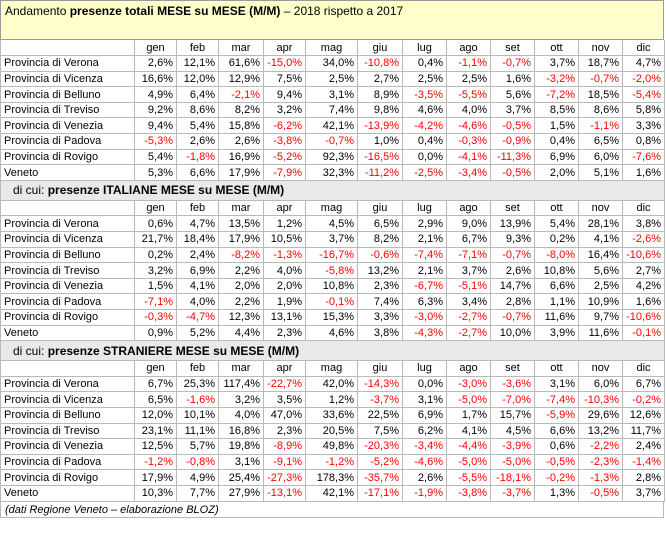 This screenshot has height=540, width=666. I want to click on value-cell: 5,6%, so click(512, 94).